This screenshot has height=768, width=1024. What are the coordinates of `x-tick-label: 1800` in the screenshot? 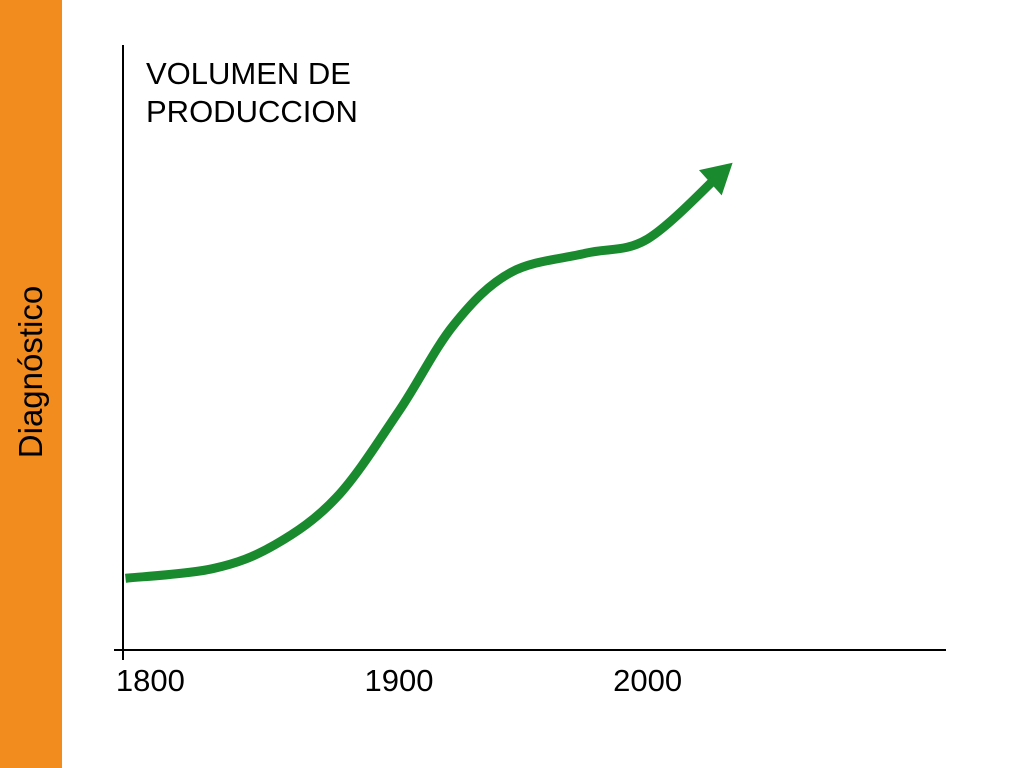 It's located at (150, 680).